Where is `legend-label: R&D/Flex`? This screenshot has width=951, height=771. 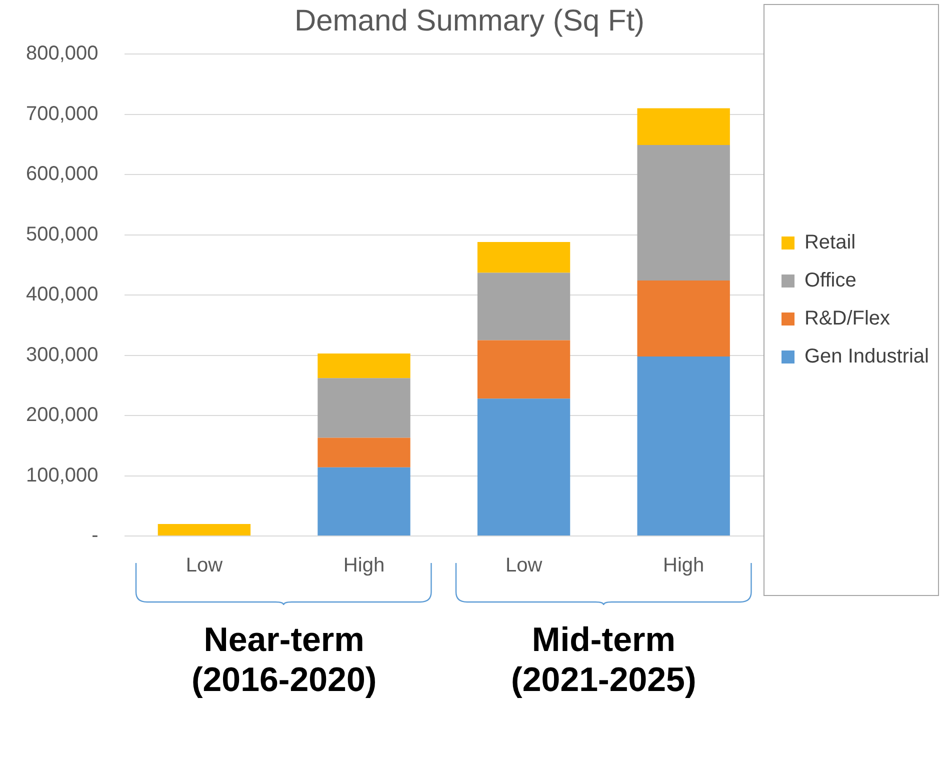 legend-label: R&D/Flex is located at coordinates (847, 319).